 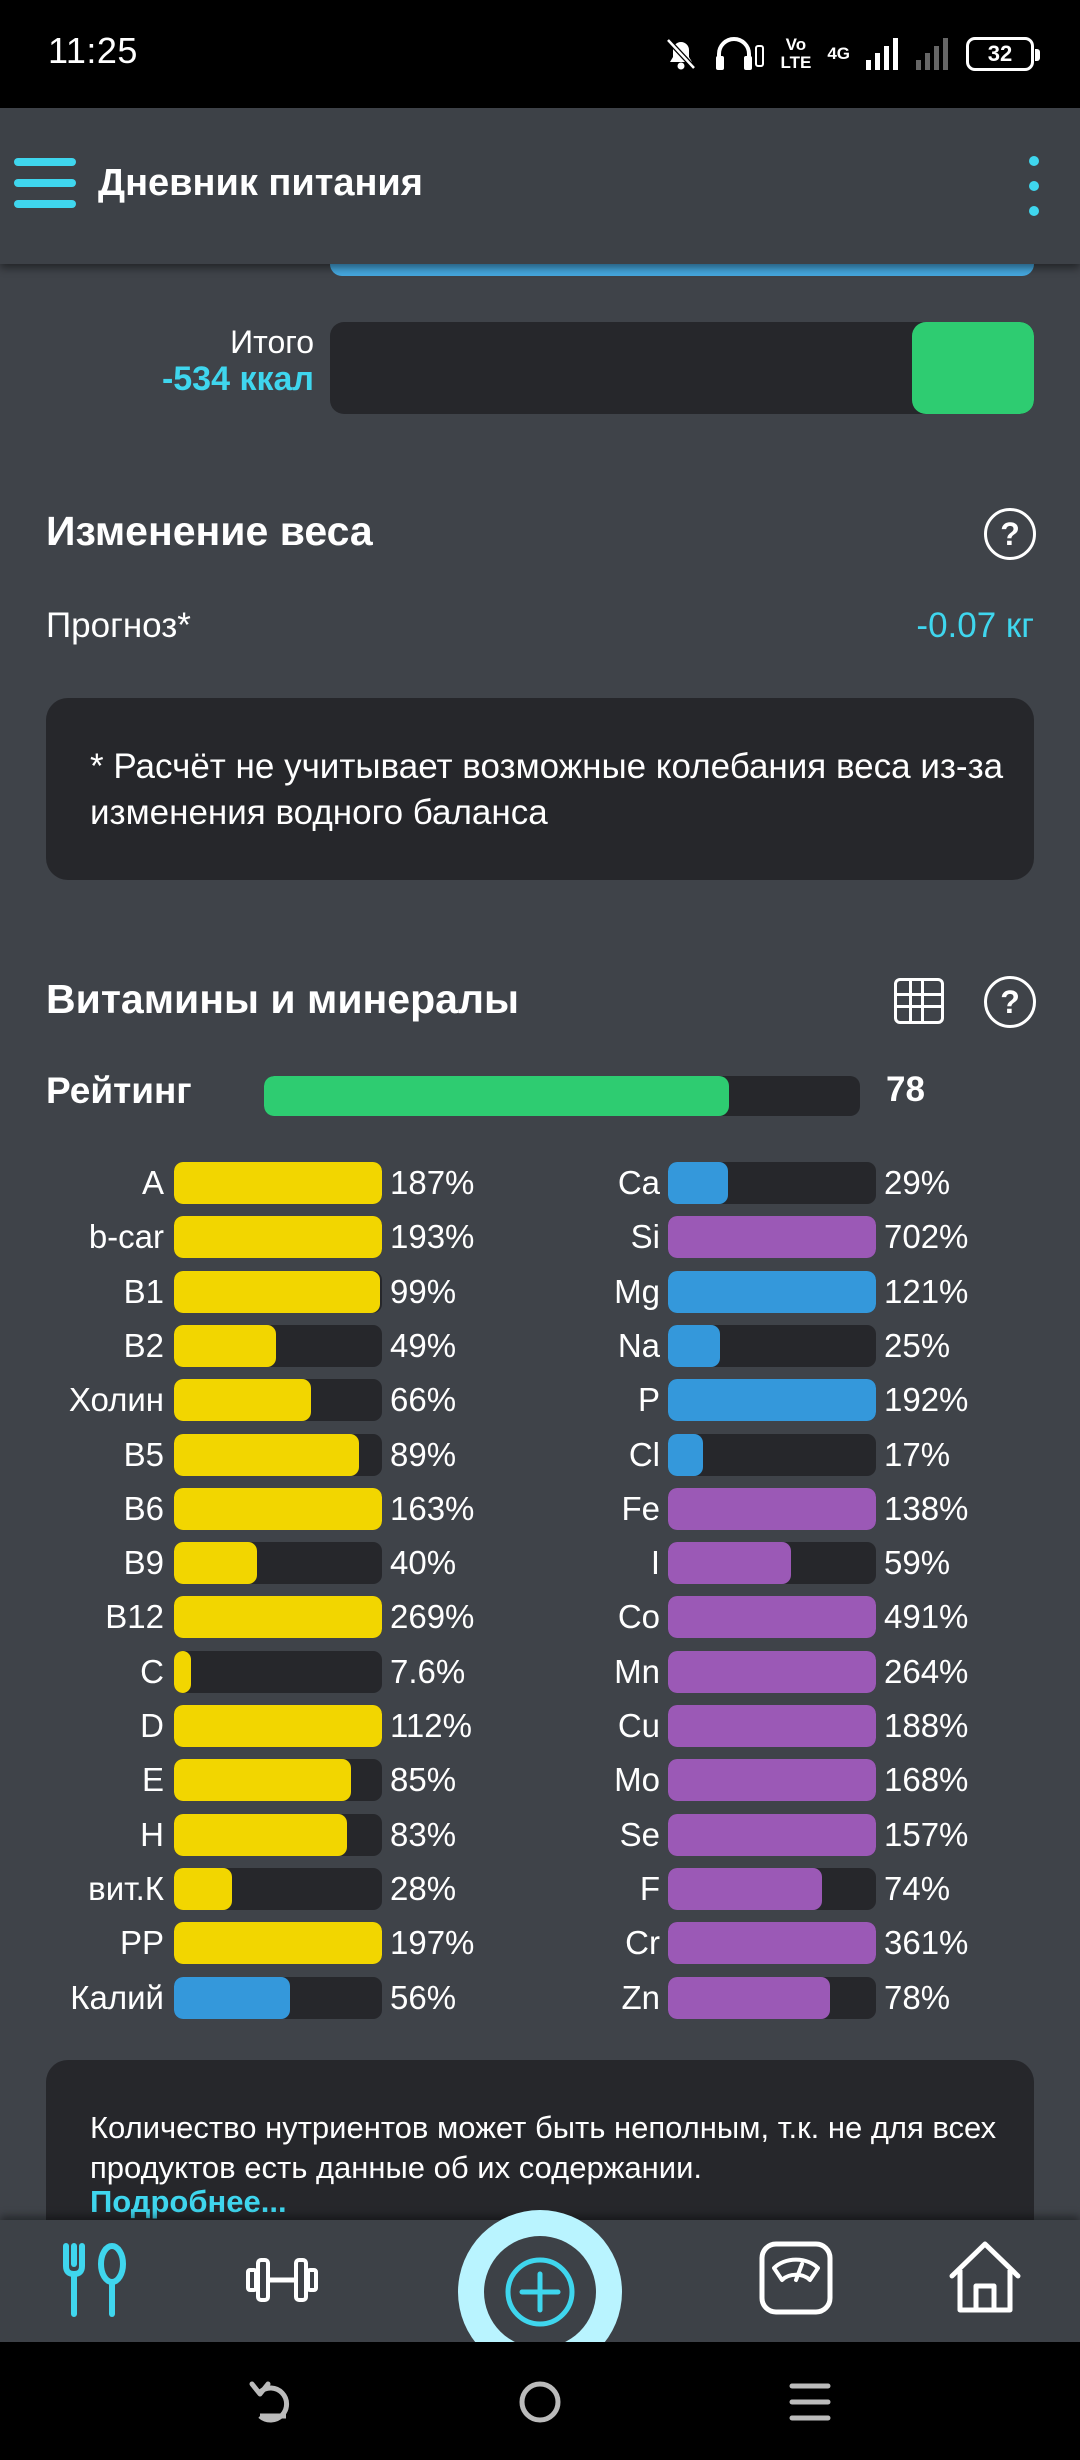 What do you see at coordinates (926, 1508) in the screenshot?
I see `nutrient-percent: 138%` at bounding box center [926, 1508].